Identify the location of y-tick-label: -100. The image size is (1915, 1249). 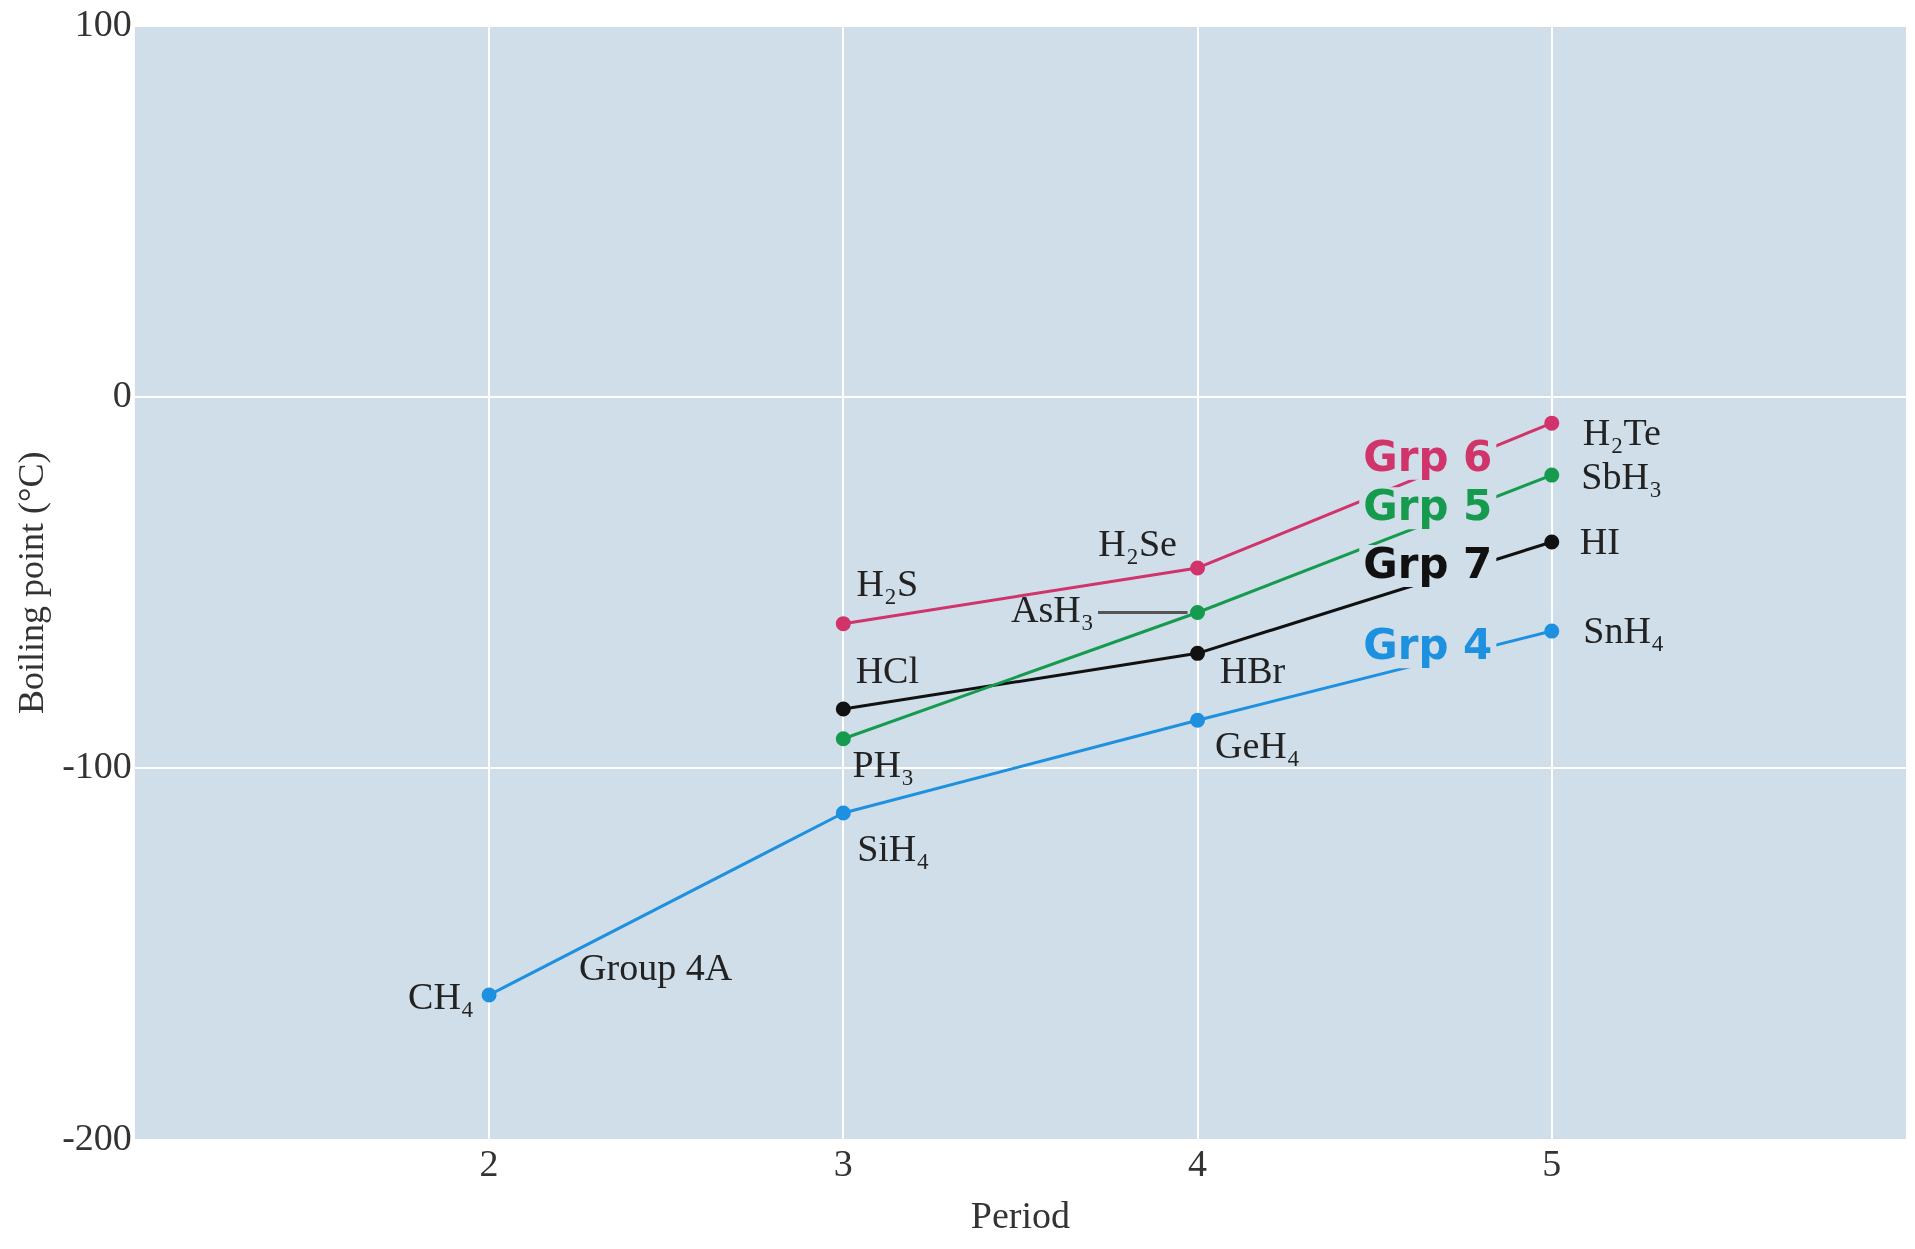
(97, 765).